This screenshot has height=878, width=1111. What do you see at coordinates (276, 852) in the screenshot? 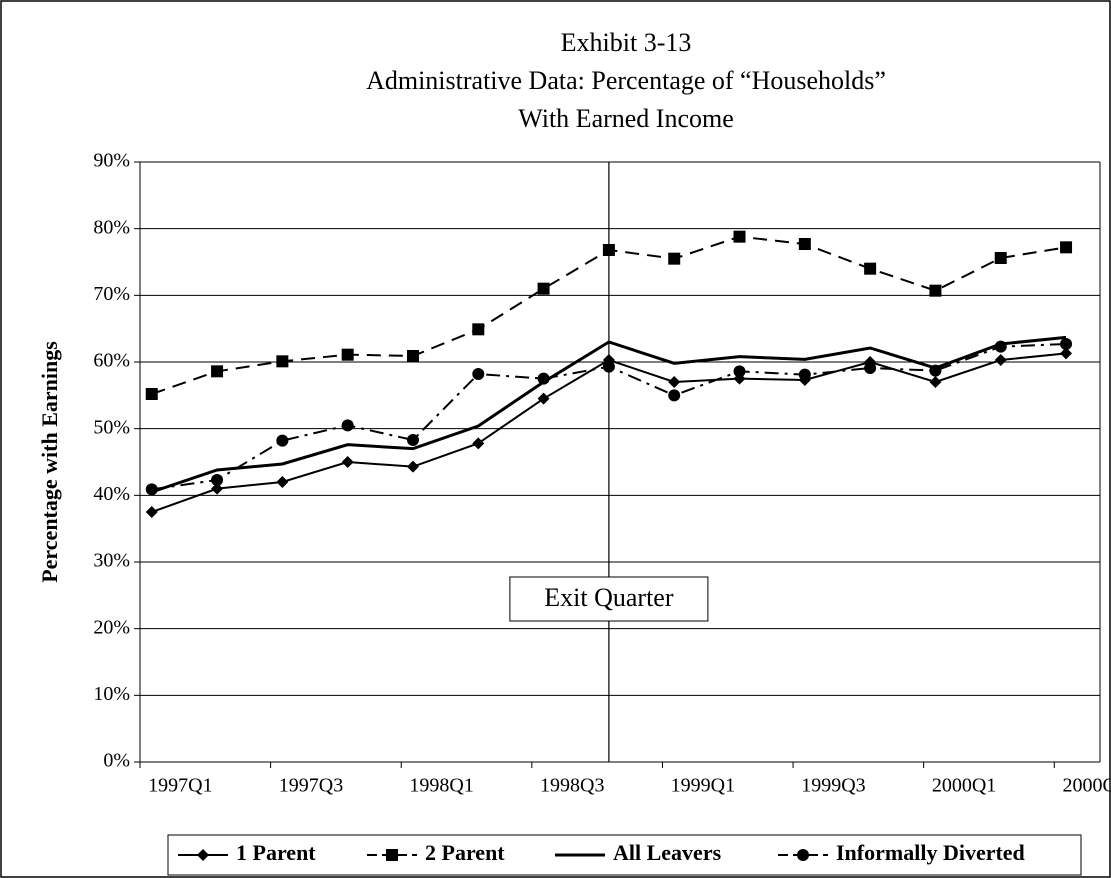
I see `legend-label: 1 Parent` at bounding box center [276, 852].